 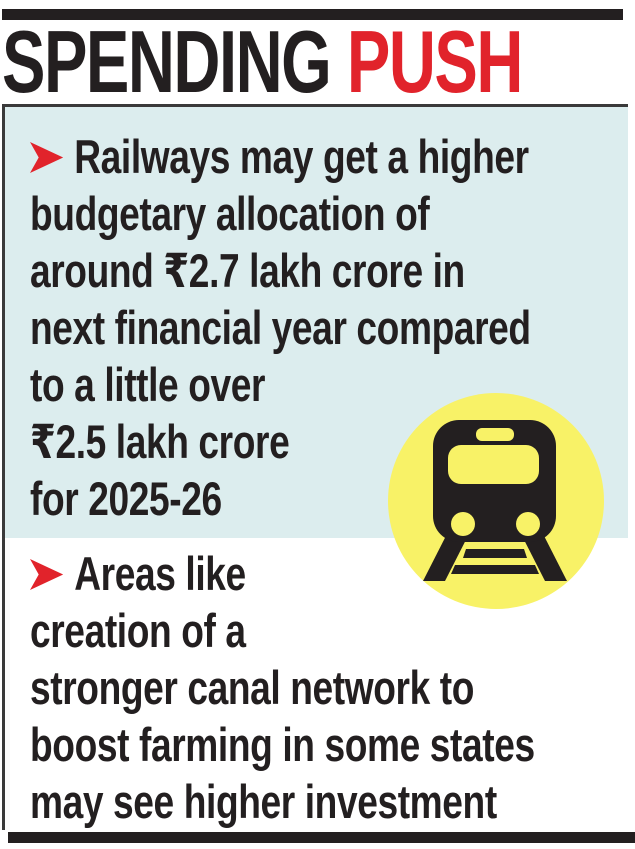 What do you see at coordinates (312, 14) in the screenshot?
I see `top-rule` at bounding box center [312, 14].